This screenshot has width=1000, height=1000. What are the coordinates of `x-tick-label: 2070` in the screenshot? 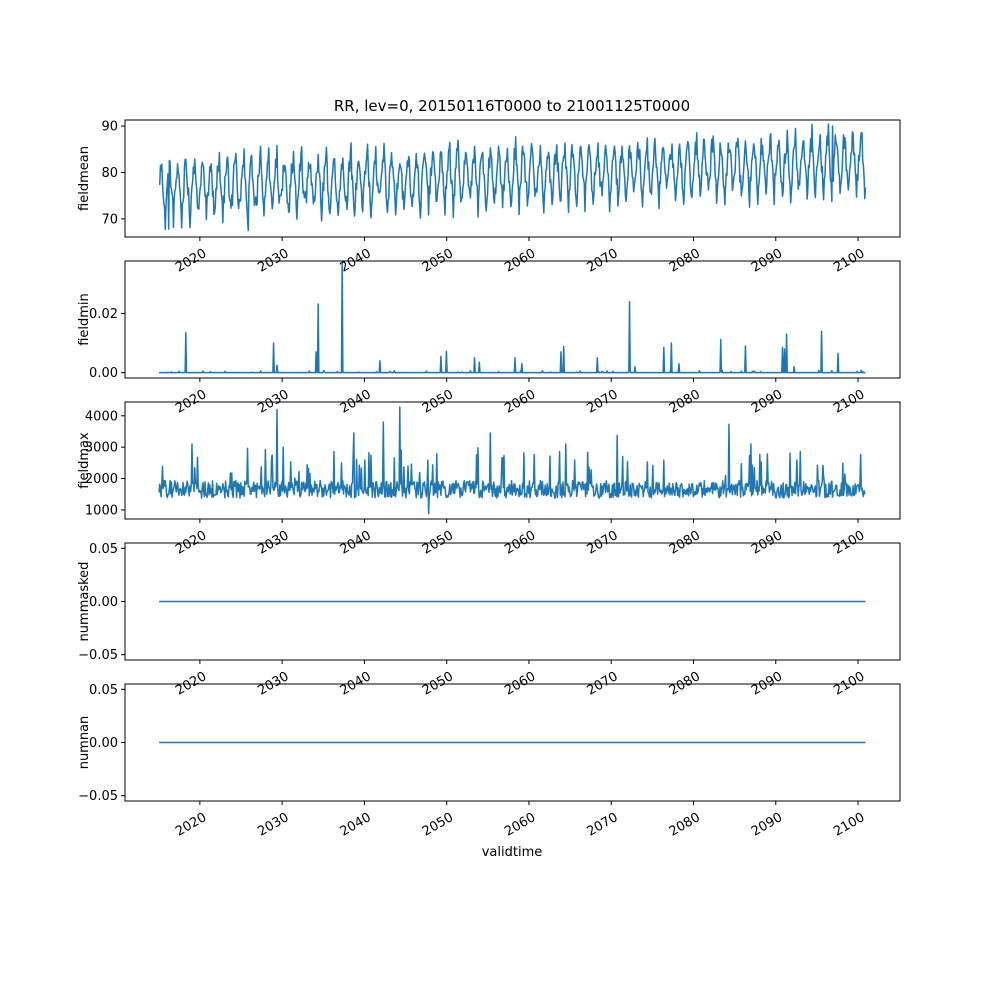 It's located at (602, 825).